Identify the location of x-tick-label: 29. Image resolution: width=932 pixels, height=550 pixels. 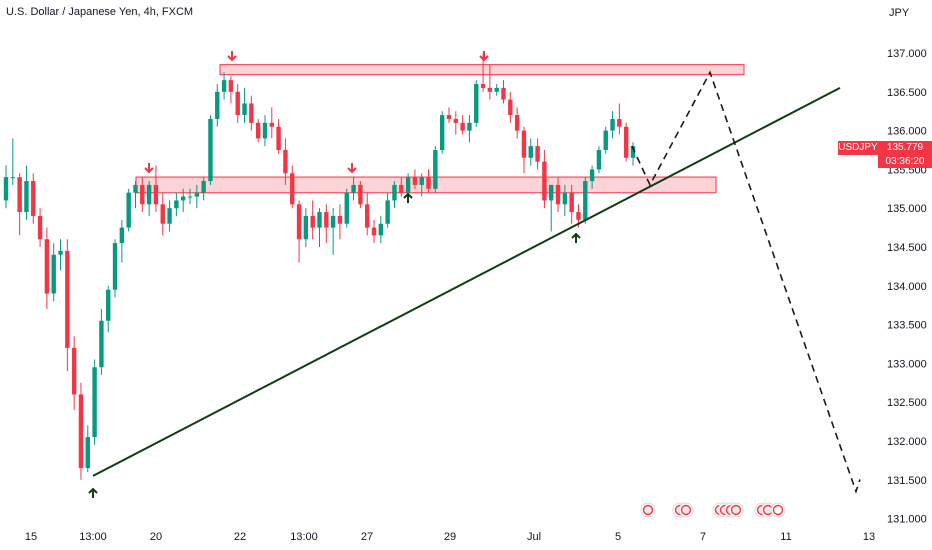
(450, 537).